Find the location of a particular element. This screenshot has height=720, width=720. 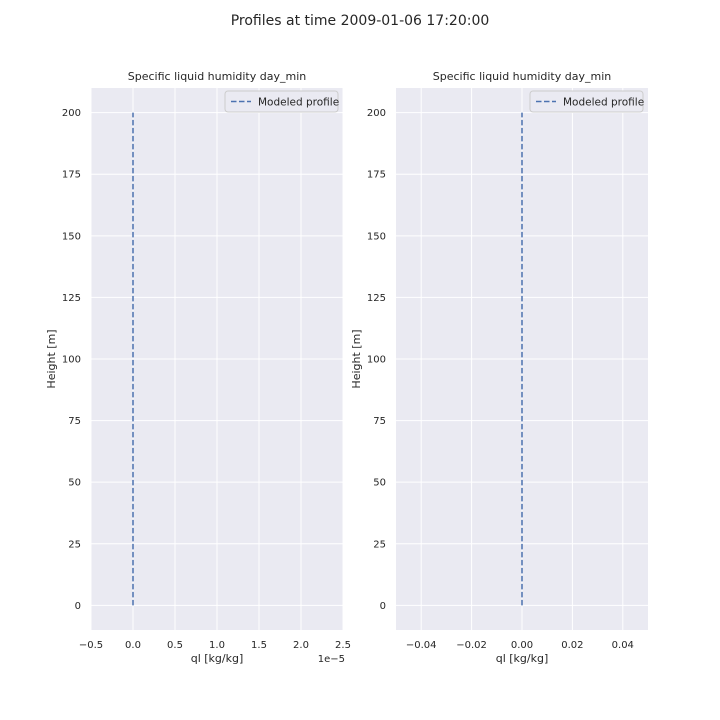

x-tick-label: 0.00 is located at coordinates (522, 645).